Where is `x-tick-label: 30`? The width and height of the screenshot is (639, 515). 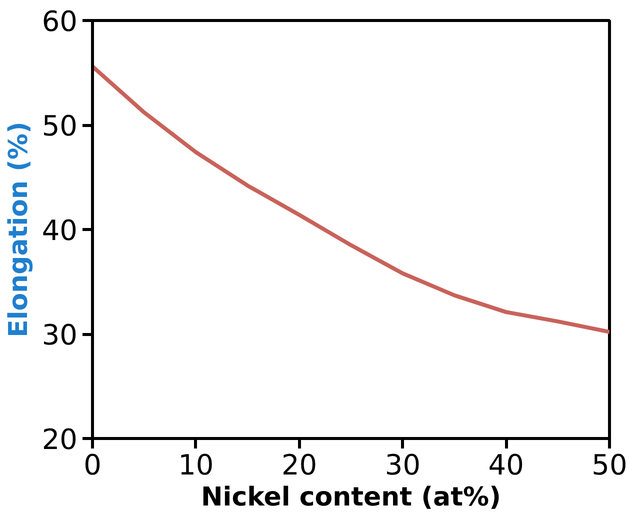 x-tick-label: 30 is located at coordinates (402, 465).